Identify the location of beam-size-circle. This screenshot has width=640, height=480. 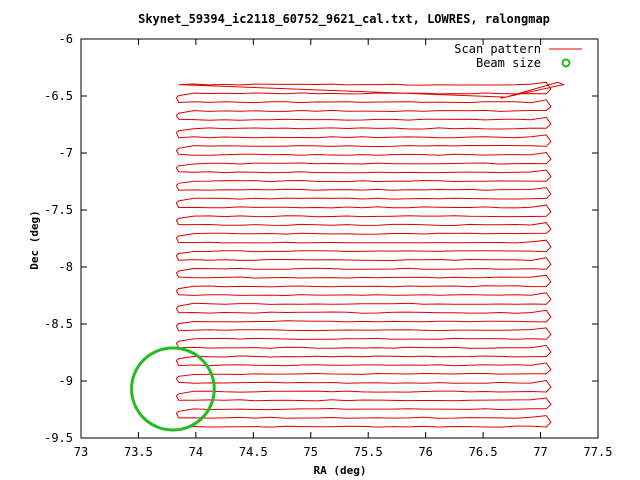
(173, 389).